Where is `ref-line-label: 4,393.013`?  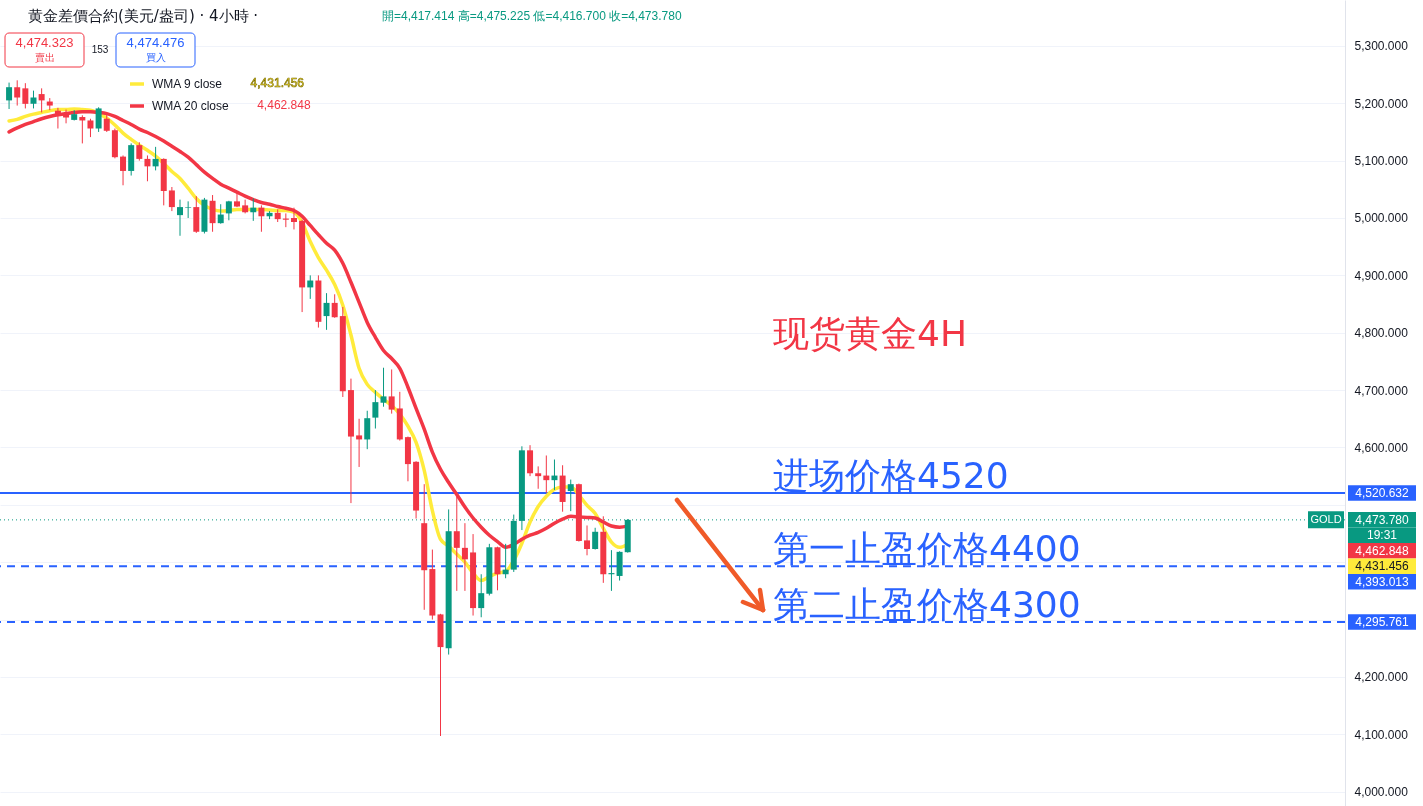
ref-line-label: 4,393.013 is located at coordinates (1382, 581).